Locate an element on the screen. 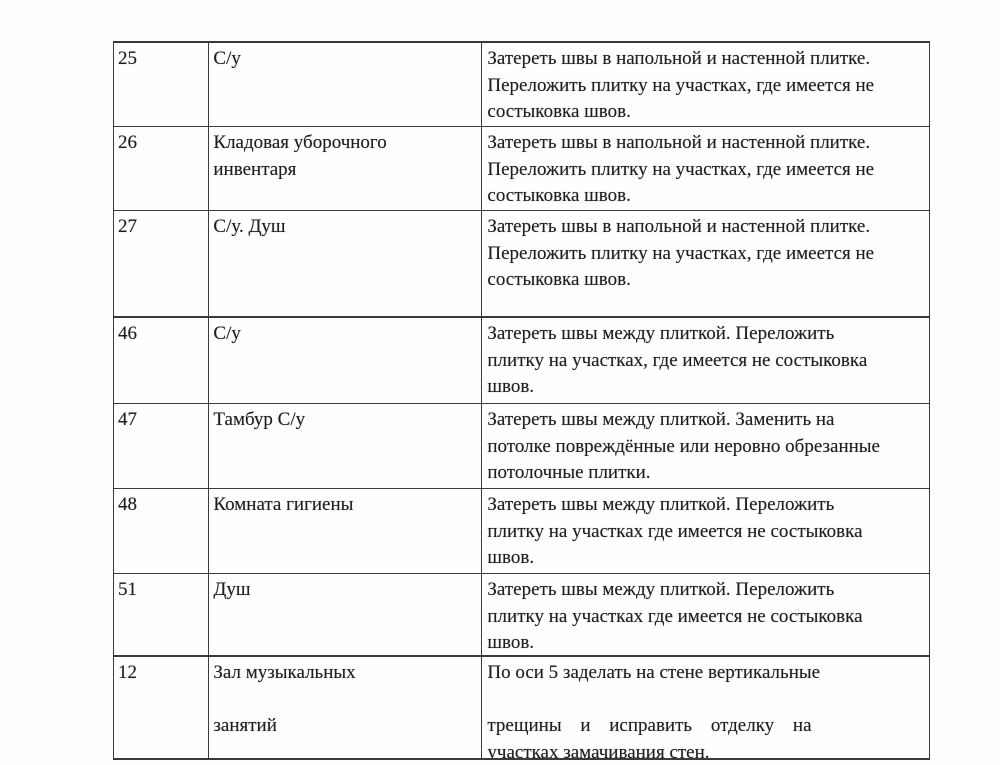 Image resolution: width=1000 pixels, height=765 pixels. work-text-line: Затереть швы между плиткой. Заменить на is located at coordinates (661, 419).